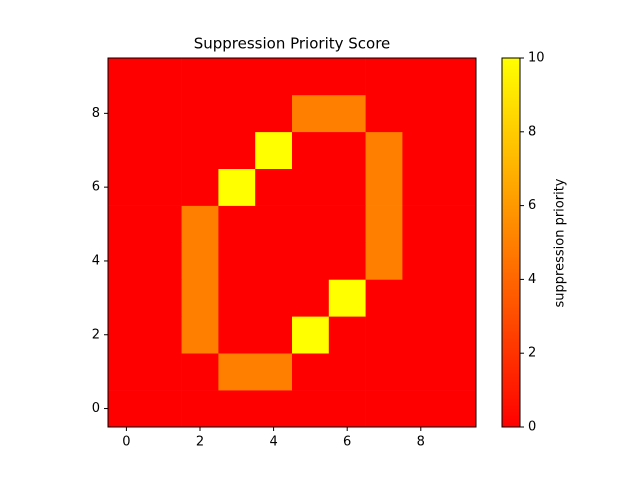 The height and width of the screenshot is (480, 640). I want to click on x-tick-label: 6, so click(347, 442).